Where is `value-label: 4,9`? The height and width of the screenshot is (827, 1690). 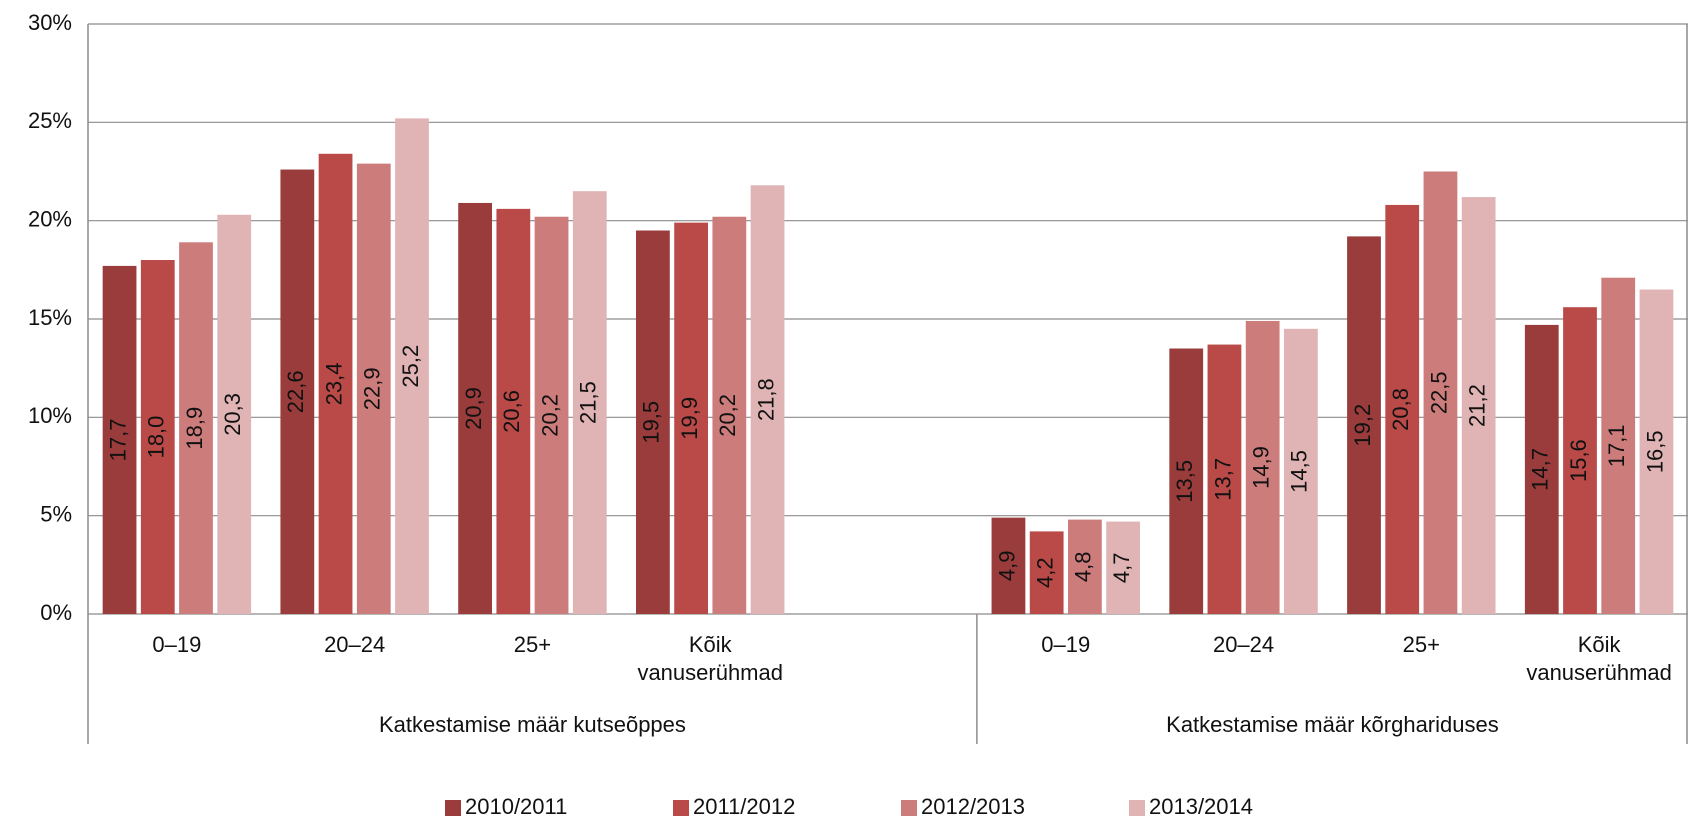
value-label: 4,9 is located at coordinates (1006, 566).